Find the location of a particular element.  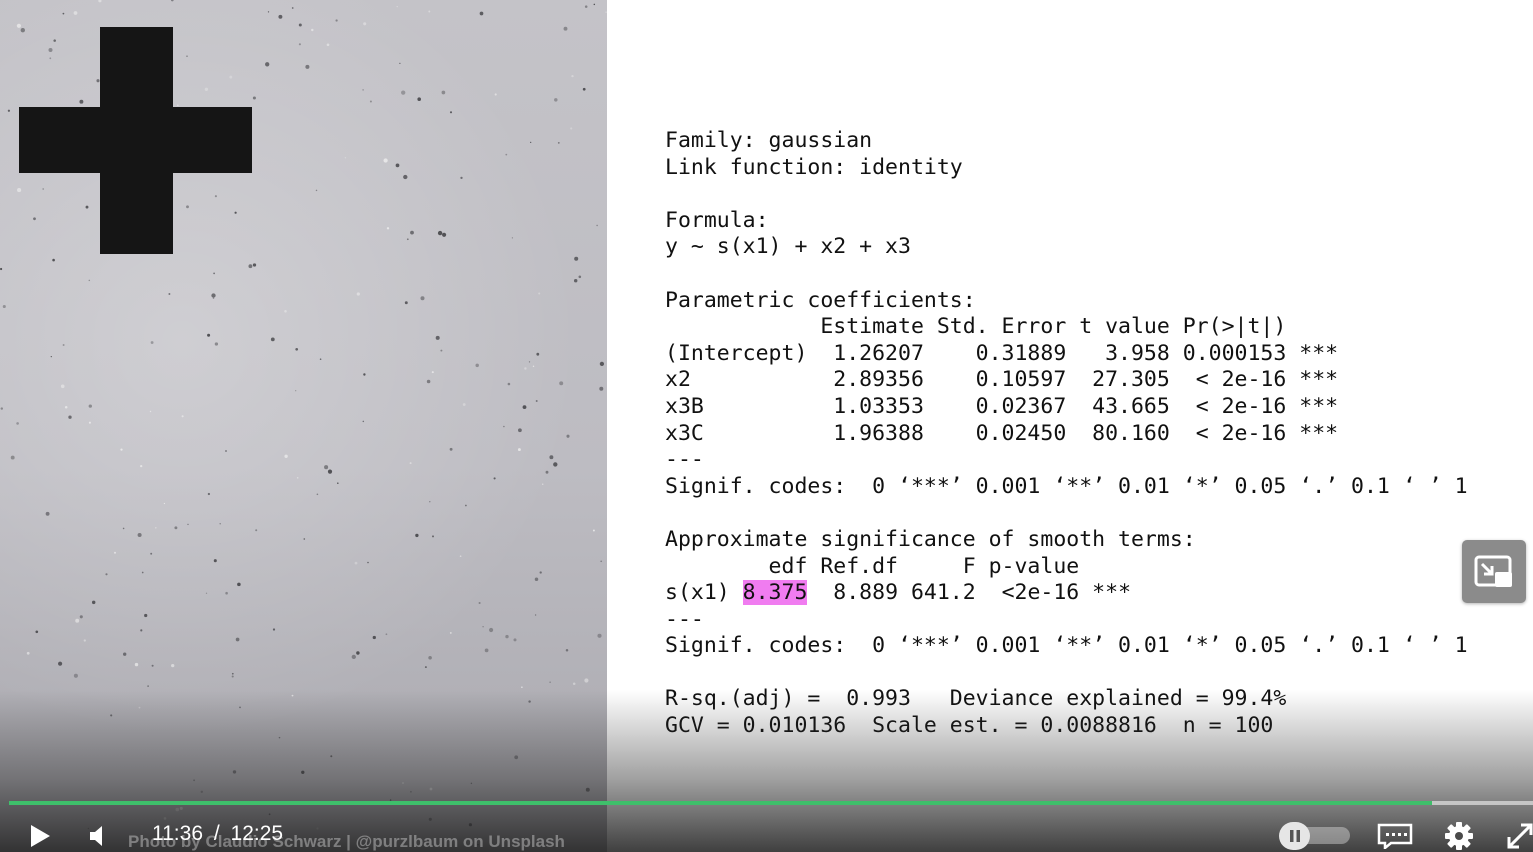

captions-icon is located at coordinates (1395, 836).